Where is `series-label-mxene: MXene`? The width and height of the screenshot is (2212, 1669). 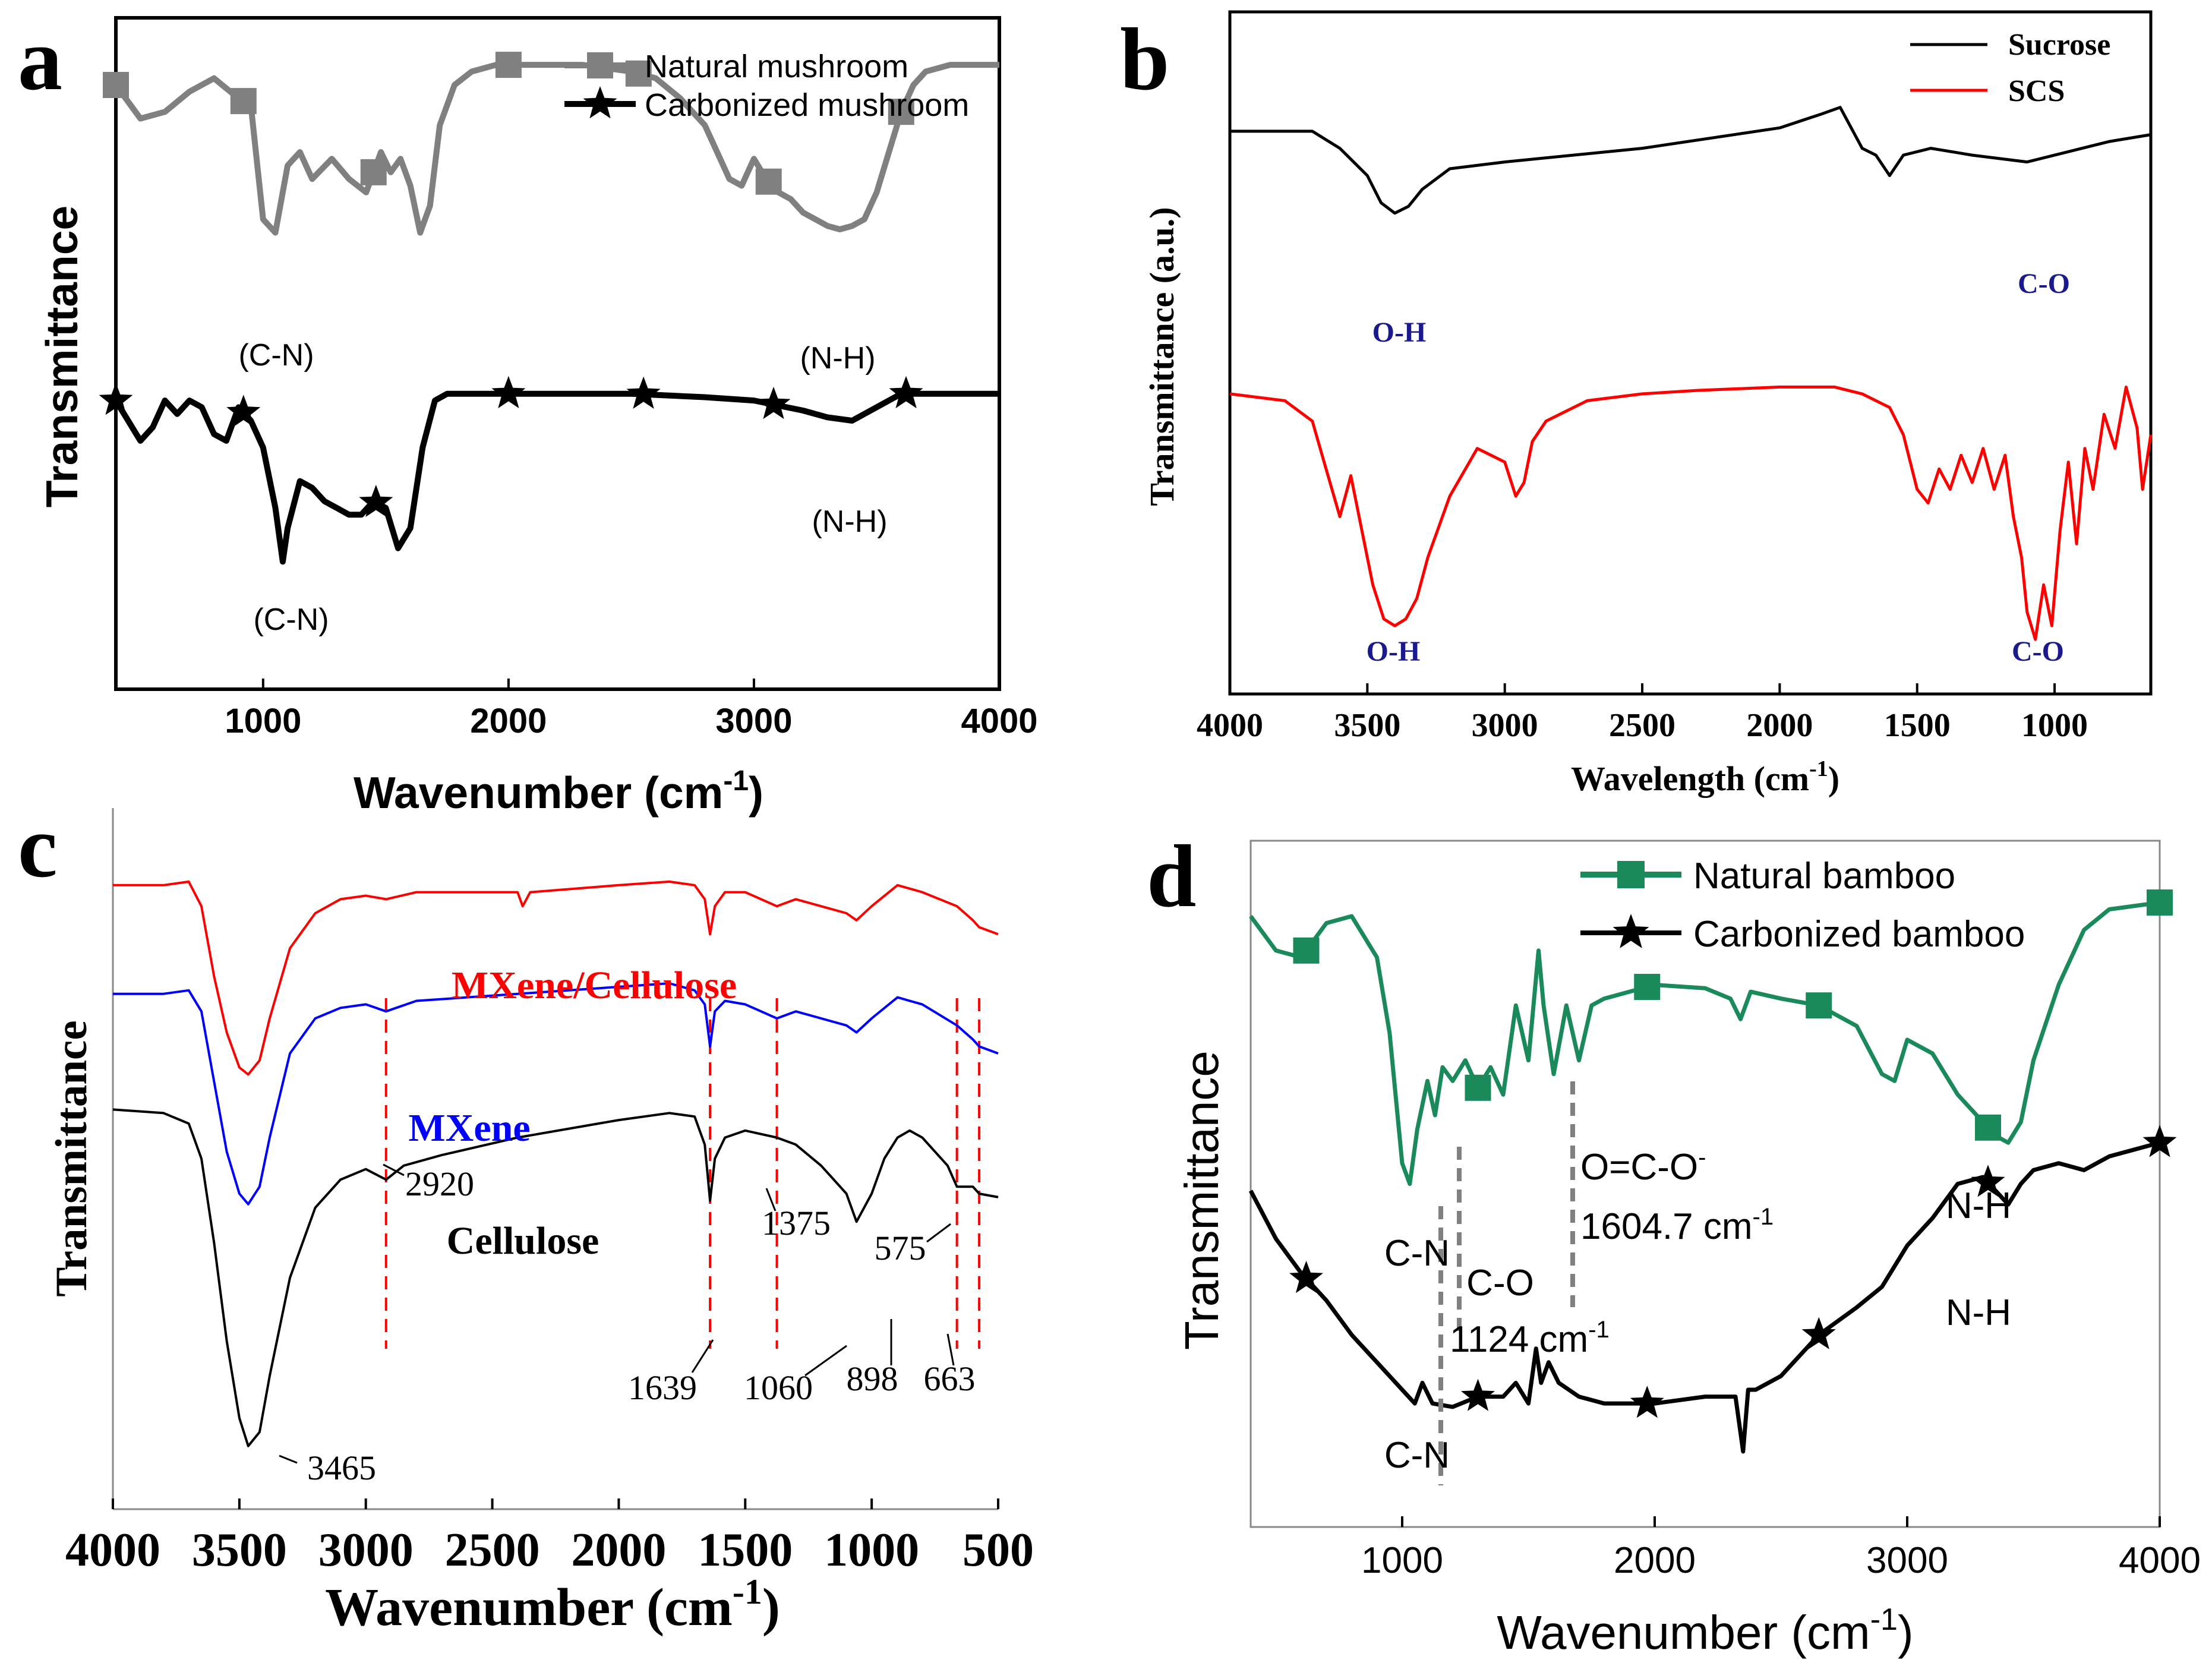 series-label-mxene: MXene is located at coordinates (469, 1128).